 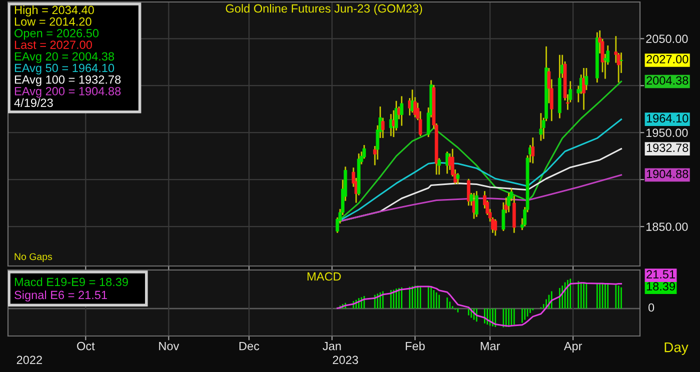 I want to click on annotation: Last = 2027.00, so click(x=53, y=44).